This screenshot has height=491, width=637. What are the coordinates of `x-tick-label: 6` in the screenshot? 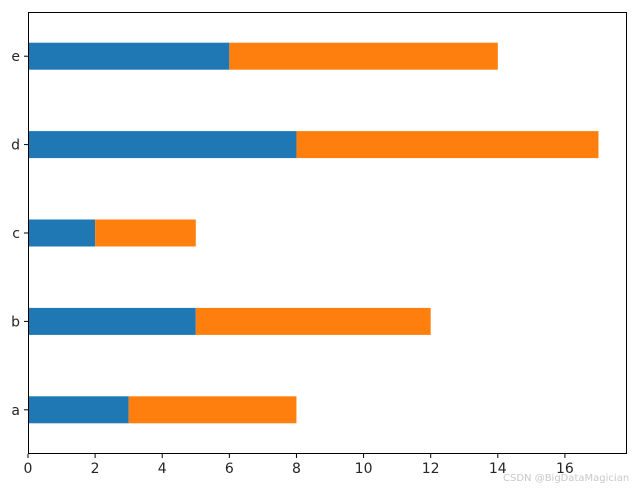 It's located at (229, 469).